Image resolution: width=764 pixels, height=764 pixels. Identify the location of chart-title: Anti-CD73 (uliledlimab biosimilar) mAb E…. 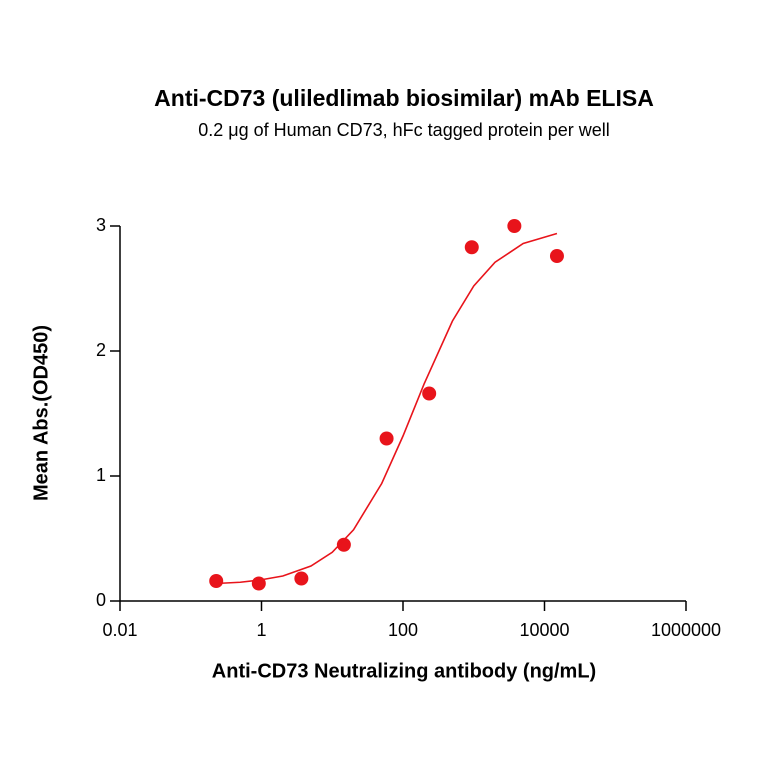
(404, 98).